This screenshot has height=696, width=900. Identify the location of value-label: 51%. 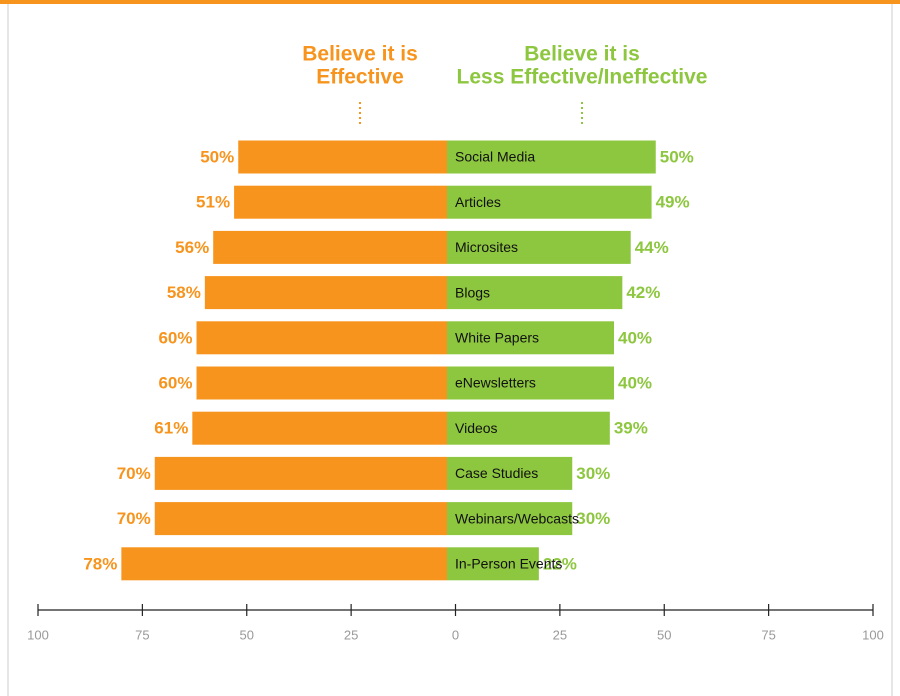
(213, 202).